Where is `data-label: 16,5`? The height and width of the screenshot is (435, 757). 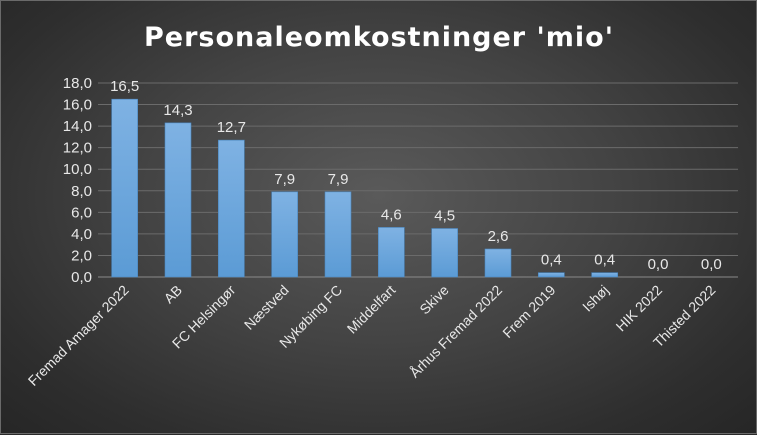 data-label: 16,5 is located at coordinates (124, 86).